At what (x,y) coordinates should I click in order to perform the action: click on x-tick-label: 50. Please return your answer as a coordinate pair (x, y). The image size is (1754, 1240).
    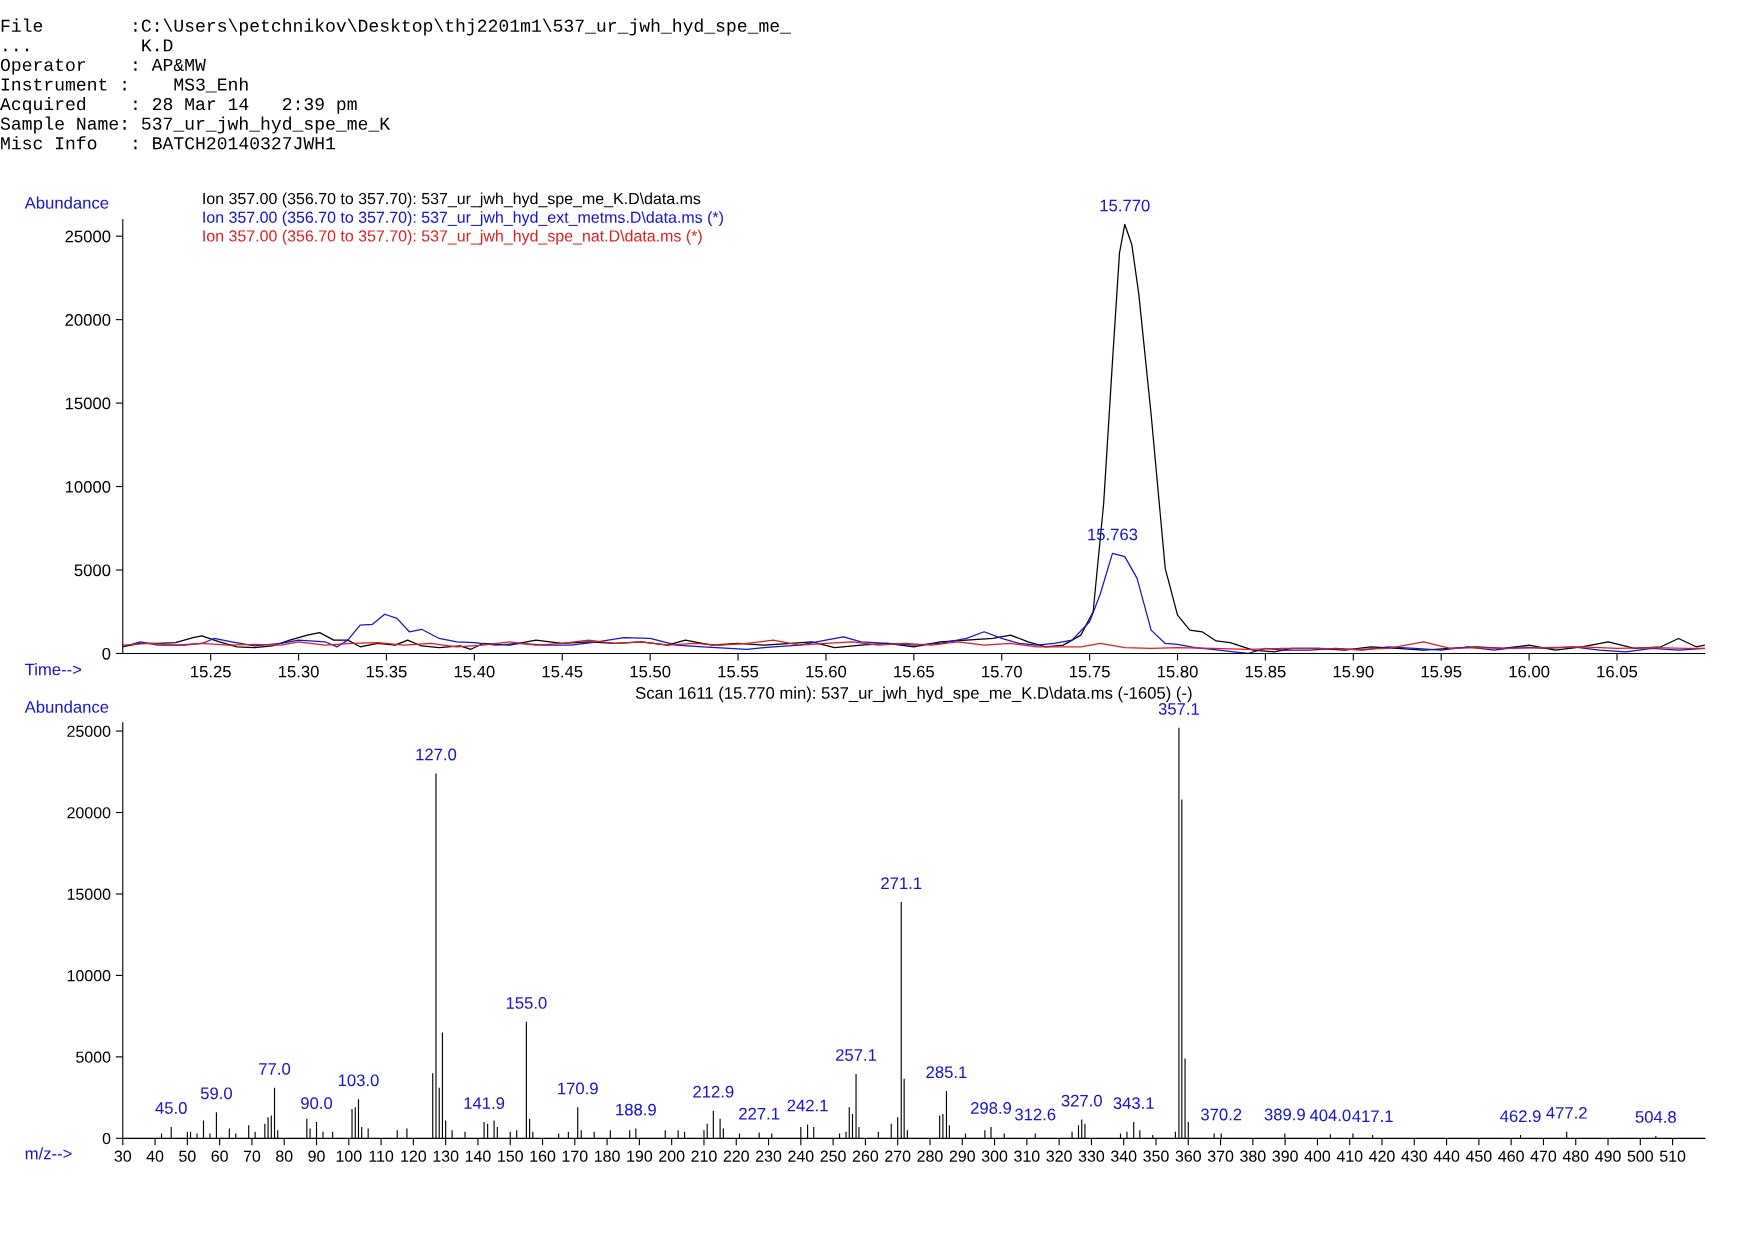
    Looking at the image, I should click on (187, 1156).